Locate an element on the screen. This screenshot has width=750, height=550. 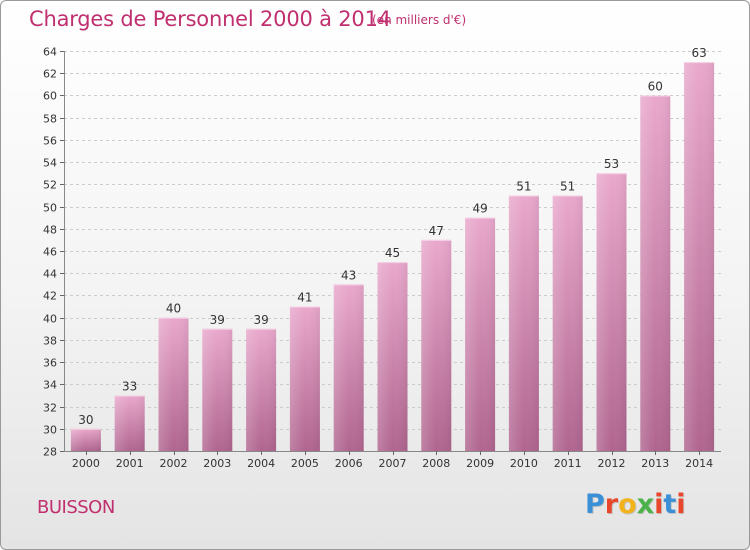
x-tick-label: 2003 is located at coordinates (217, 463).